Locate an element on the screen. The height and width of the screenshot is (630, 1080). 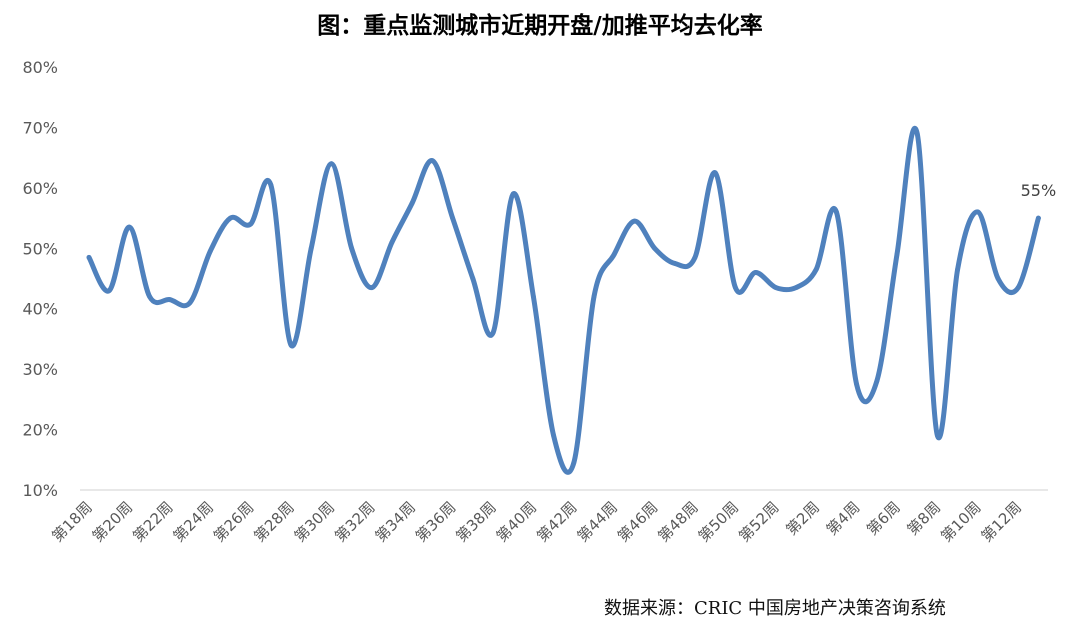
x-tick-label: 第48周 is located at coordinates (677, 521).